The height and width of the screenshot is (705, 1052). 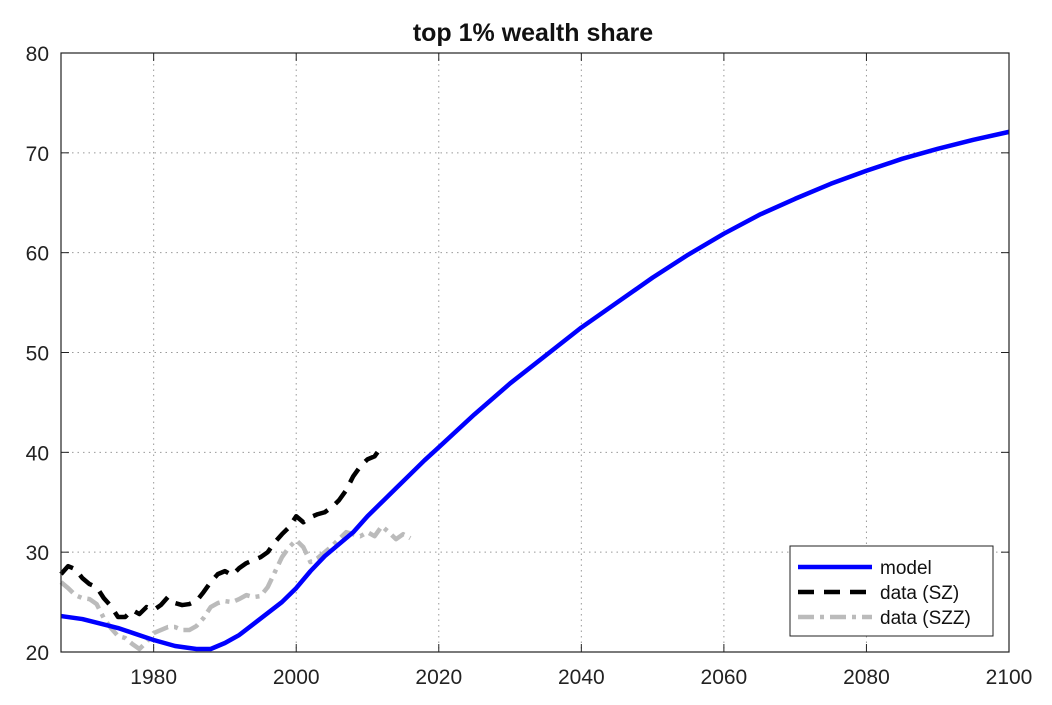 What do you see at coordinates (37, 553) in the screenshot?
I see `y-tick-label: 30` at bounding box center [37, 553].